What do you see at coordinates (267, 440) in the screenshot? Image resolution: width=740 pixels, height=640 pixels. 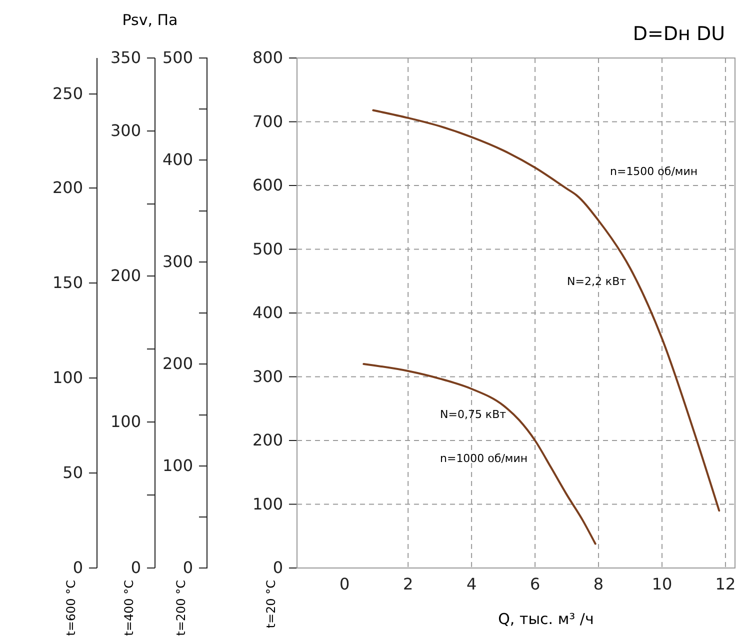 I see `y-tick-label: 200` at bounding box center [267, 440].